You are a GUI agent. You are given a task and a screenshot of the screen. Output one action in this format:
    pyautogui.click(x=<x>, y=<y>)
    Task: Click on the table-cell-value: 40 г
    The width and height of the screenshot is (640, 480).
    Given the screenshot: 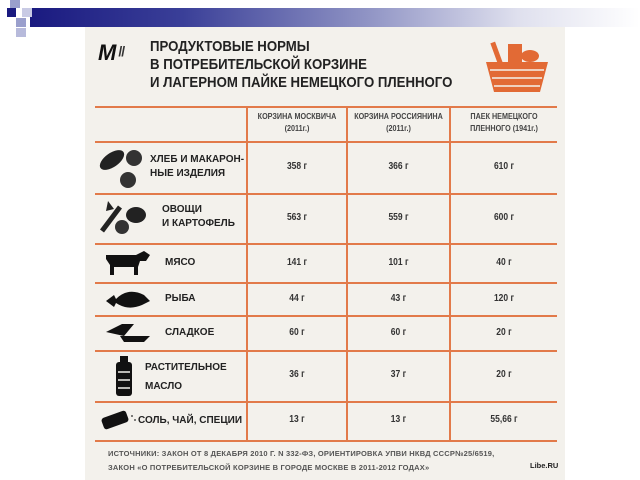 What is the action you would take?
    pyautogui.click(x=504, y=262)
    